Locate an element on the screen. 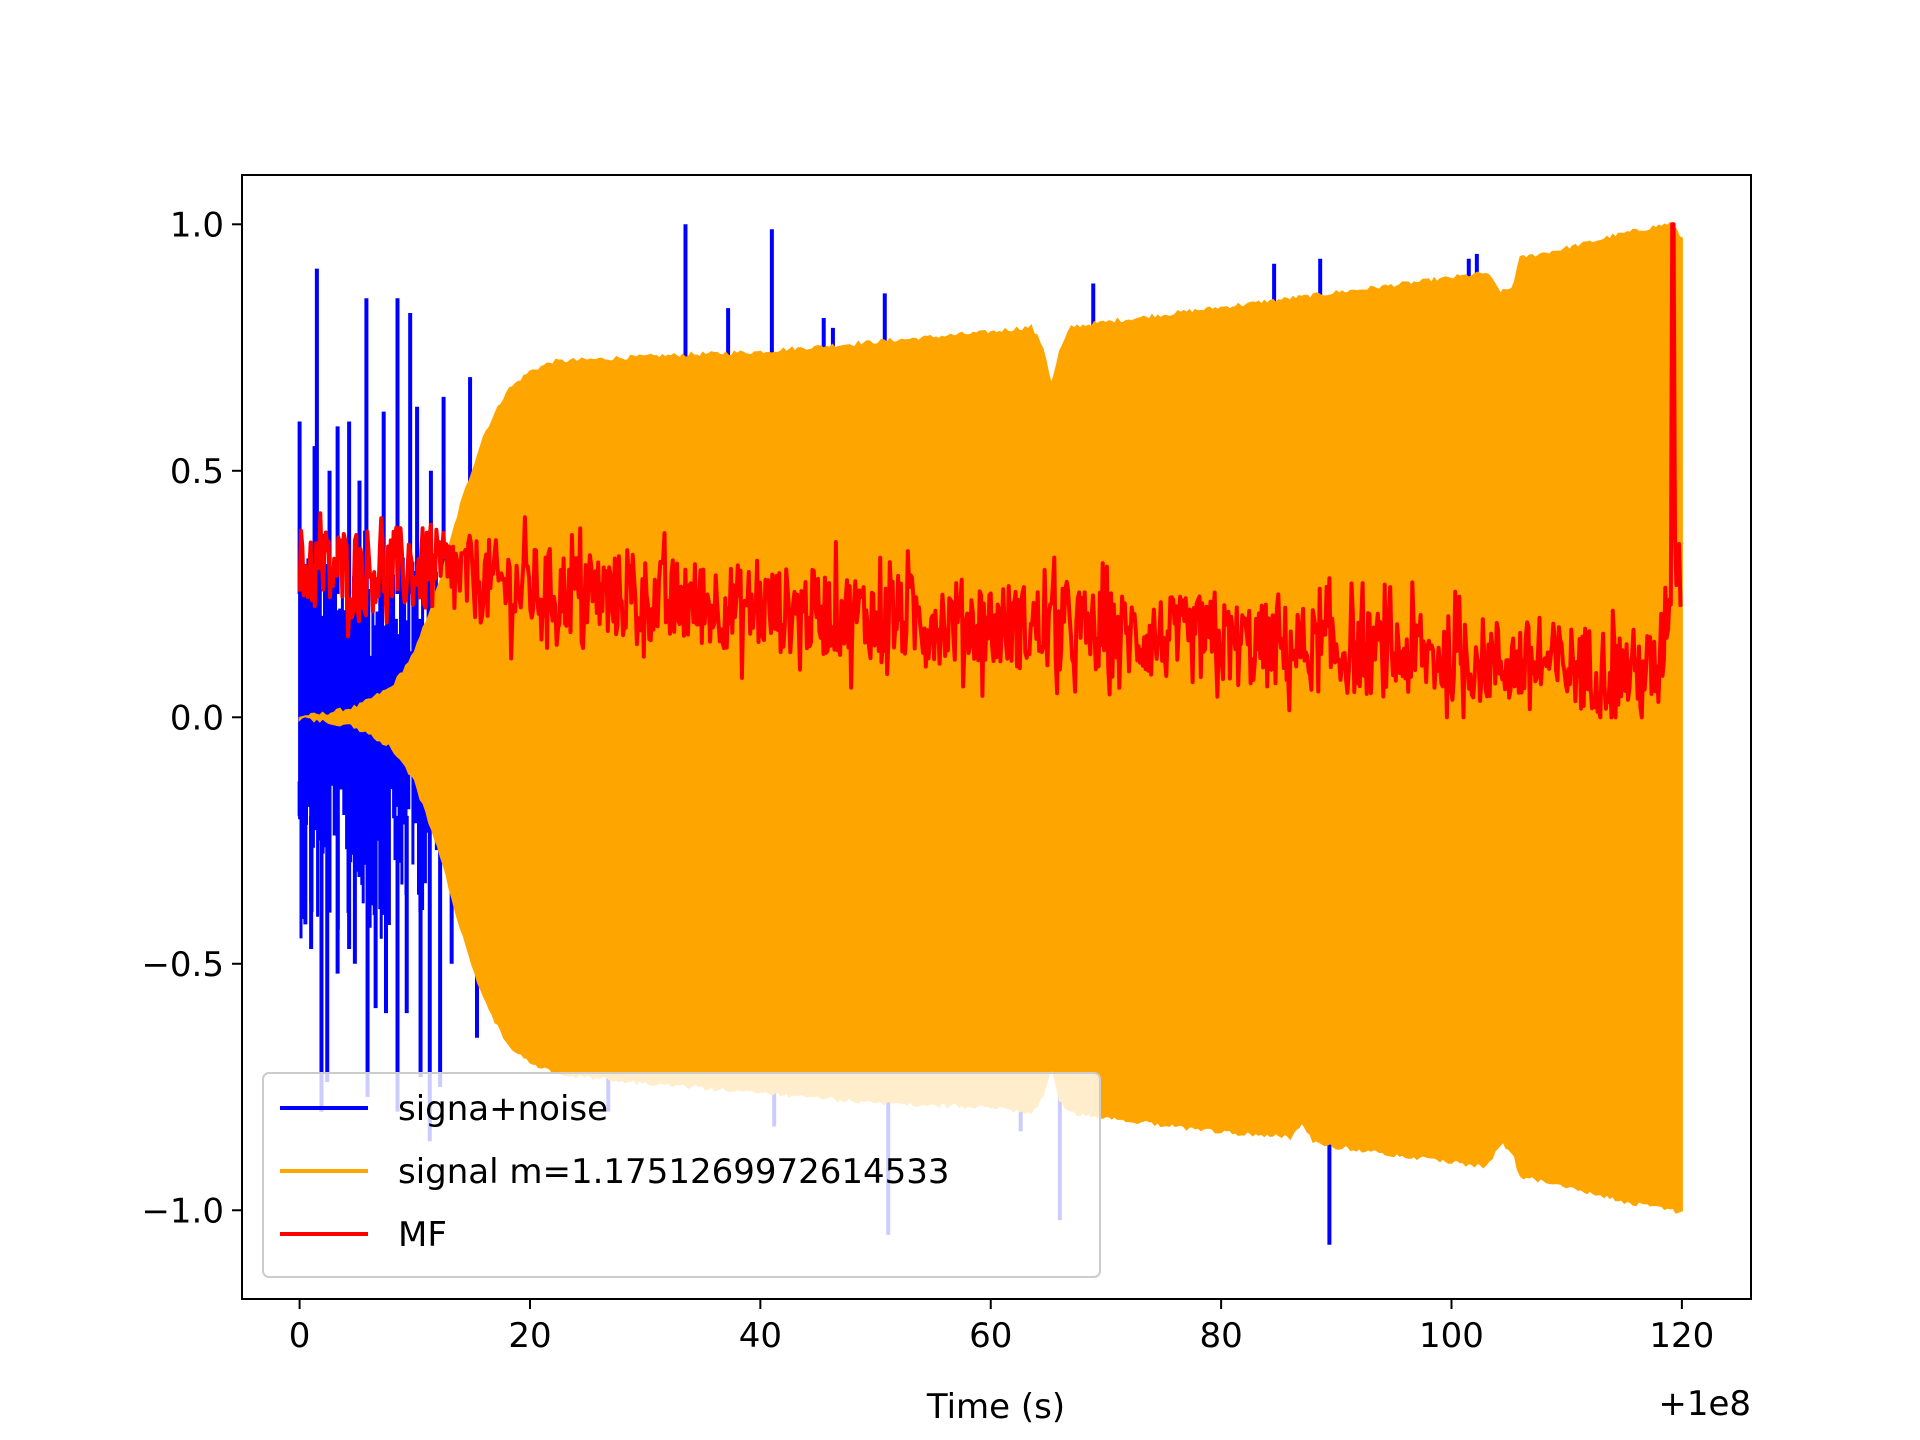  y-tick-label: −0.5 is located at coordinates (182, 965).